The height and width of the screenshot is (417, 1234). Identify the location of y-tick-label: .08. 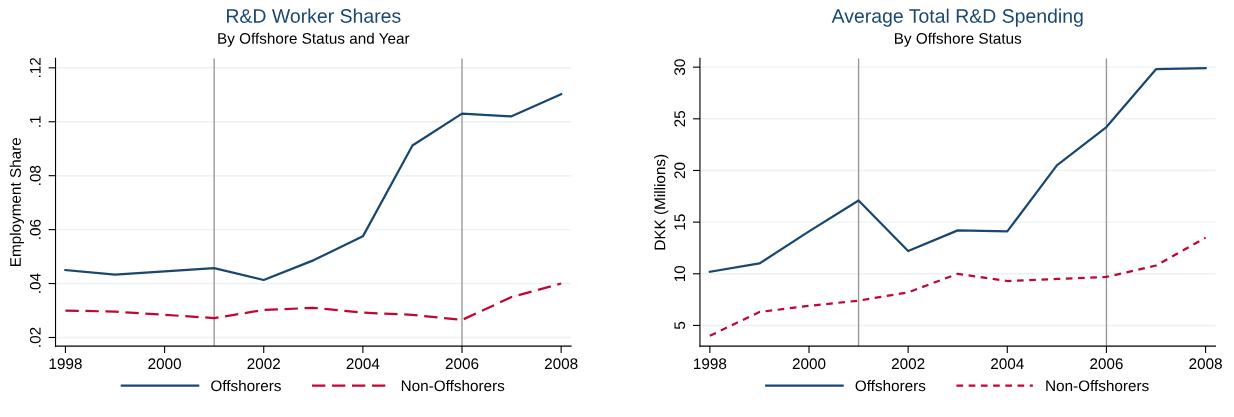
(35, 175).